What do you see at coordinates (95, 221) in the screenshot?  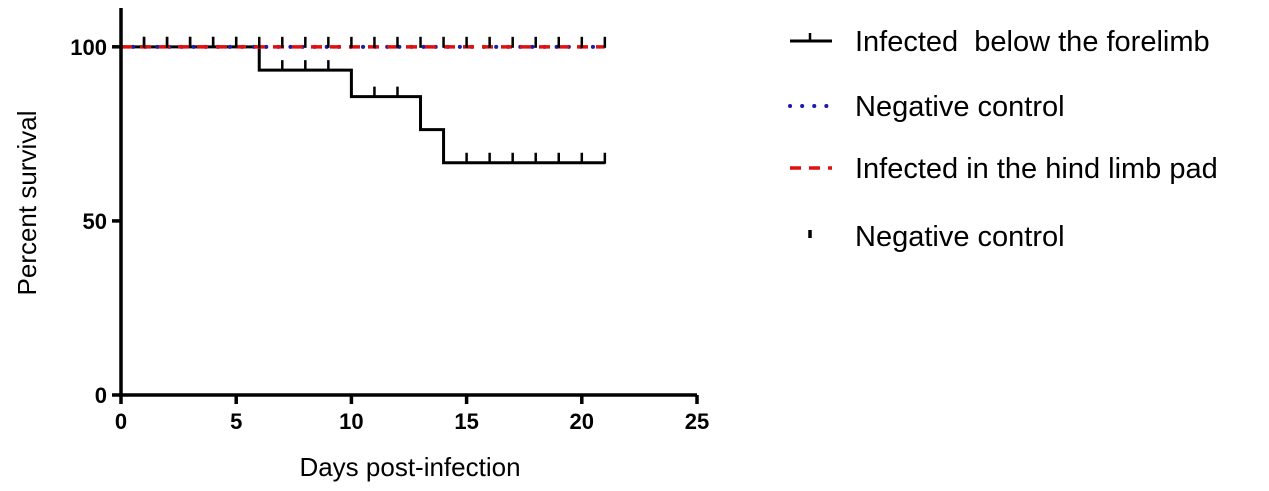 I see `y-tick-label: 50` at bounding box center [95, 221].